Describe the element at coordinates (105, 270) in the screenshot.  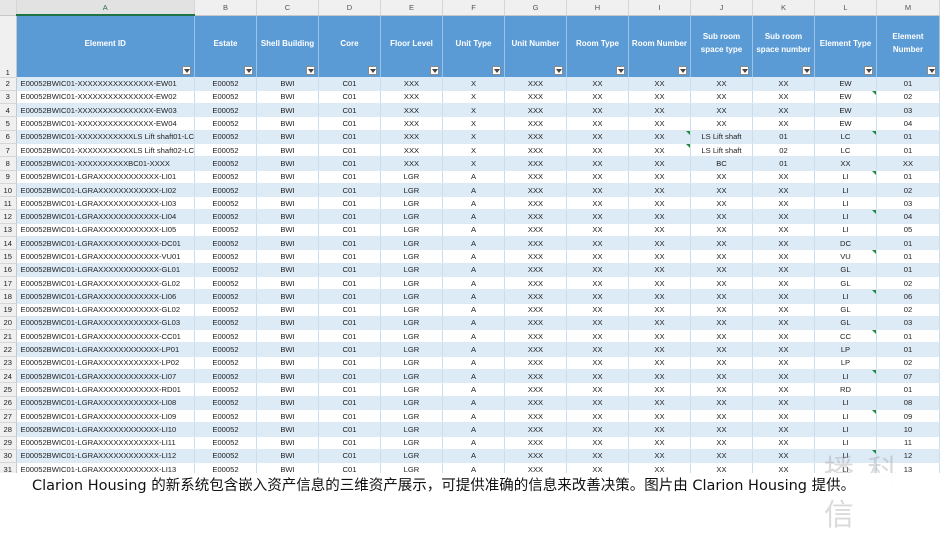
I see `element-id-cell: E00052BWIC01-LGRAXXXXXXXXXXXX-GL01` at that location.